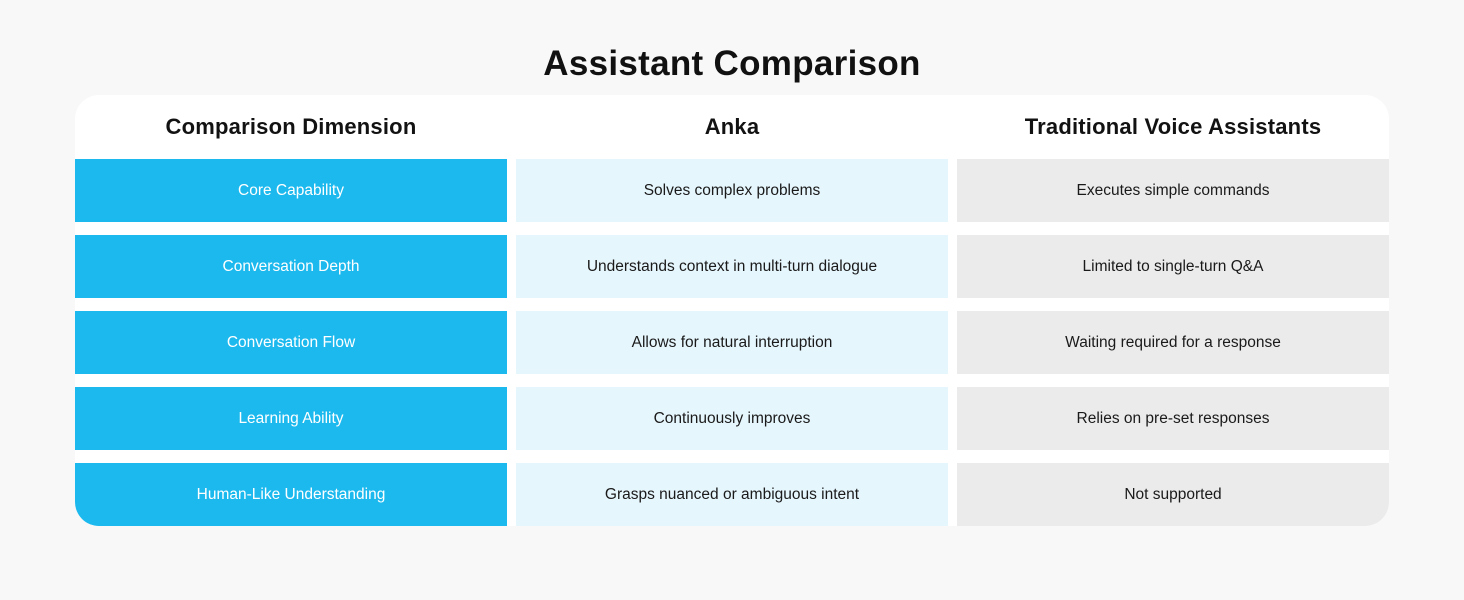 The height and width of the screenshot is (600, 1464). Describe the element at coordinates (732, 190) in the screenshot. I see `table-cell-anka: Solves complex problems` at that location.